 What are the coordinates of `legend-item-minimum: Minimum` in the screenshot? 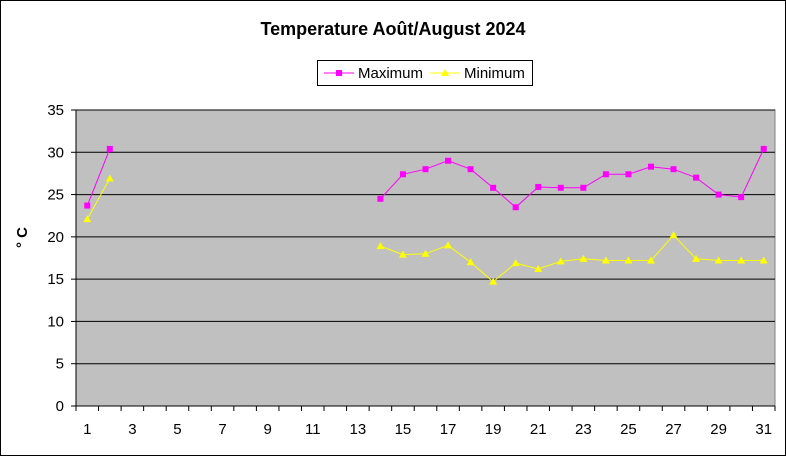 It's located at (477, 73).